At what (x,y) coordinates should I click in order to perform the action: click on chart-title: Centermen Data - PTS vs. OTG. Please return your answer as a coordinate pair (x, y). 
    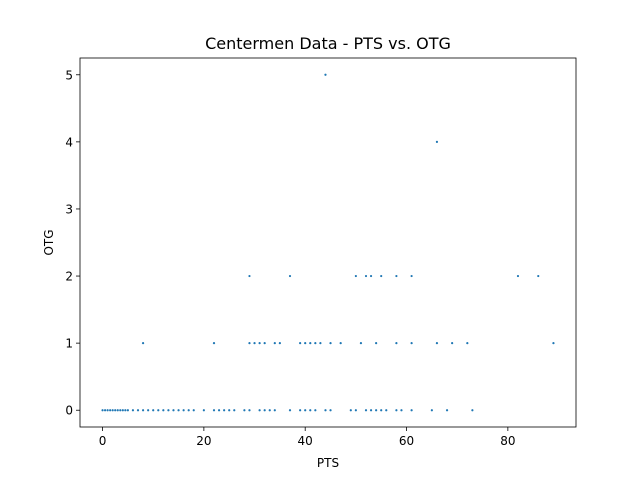
    Looking at the image, I should click on (328, 43).